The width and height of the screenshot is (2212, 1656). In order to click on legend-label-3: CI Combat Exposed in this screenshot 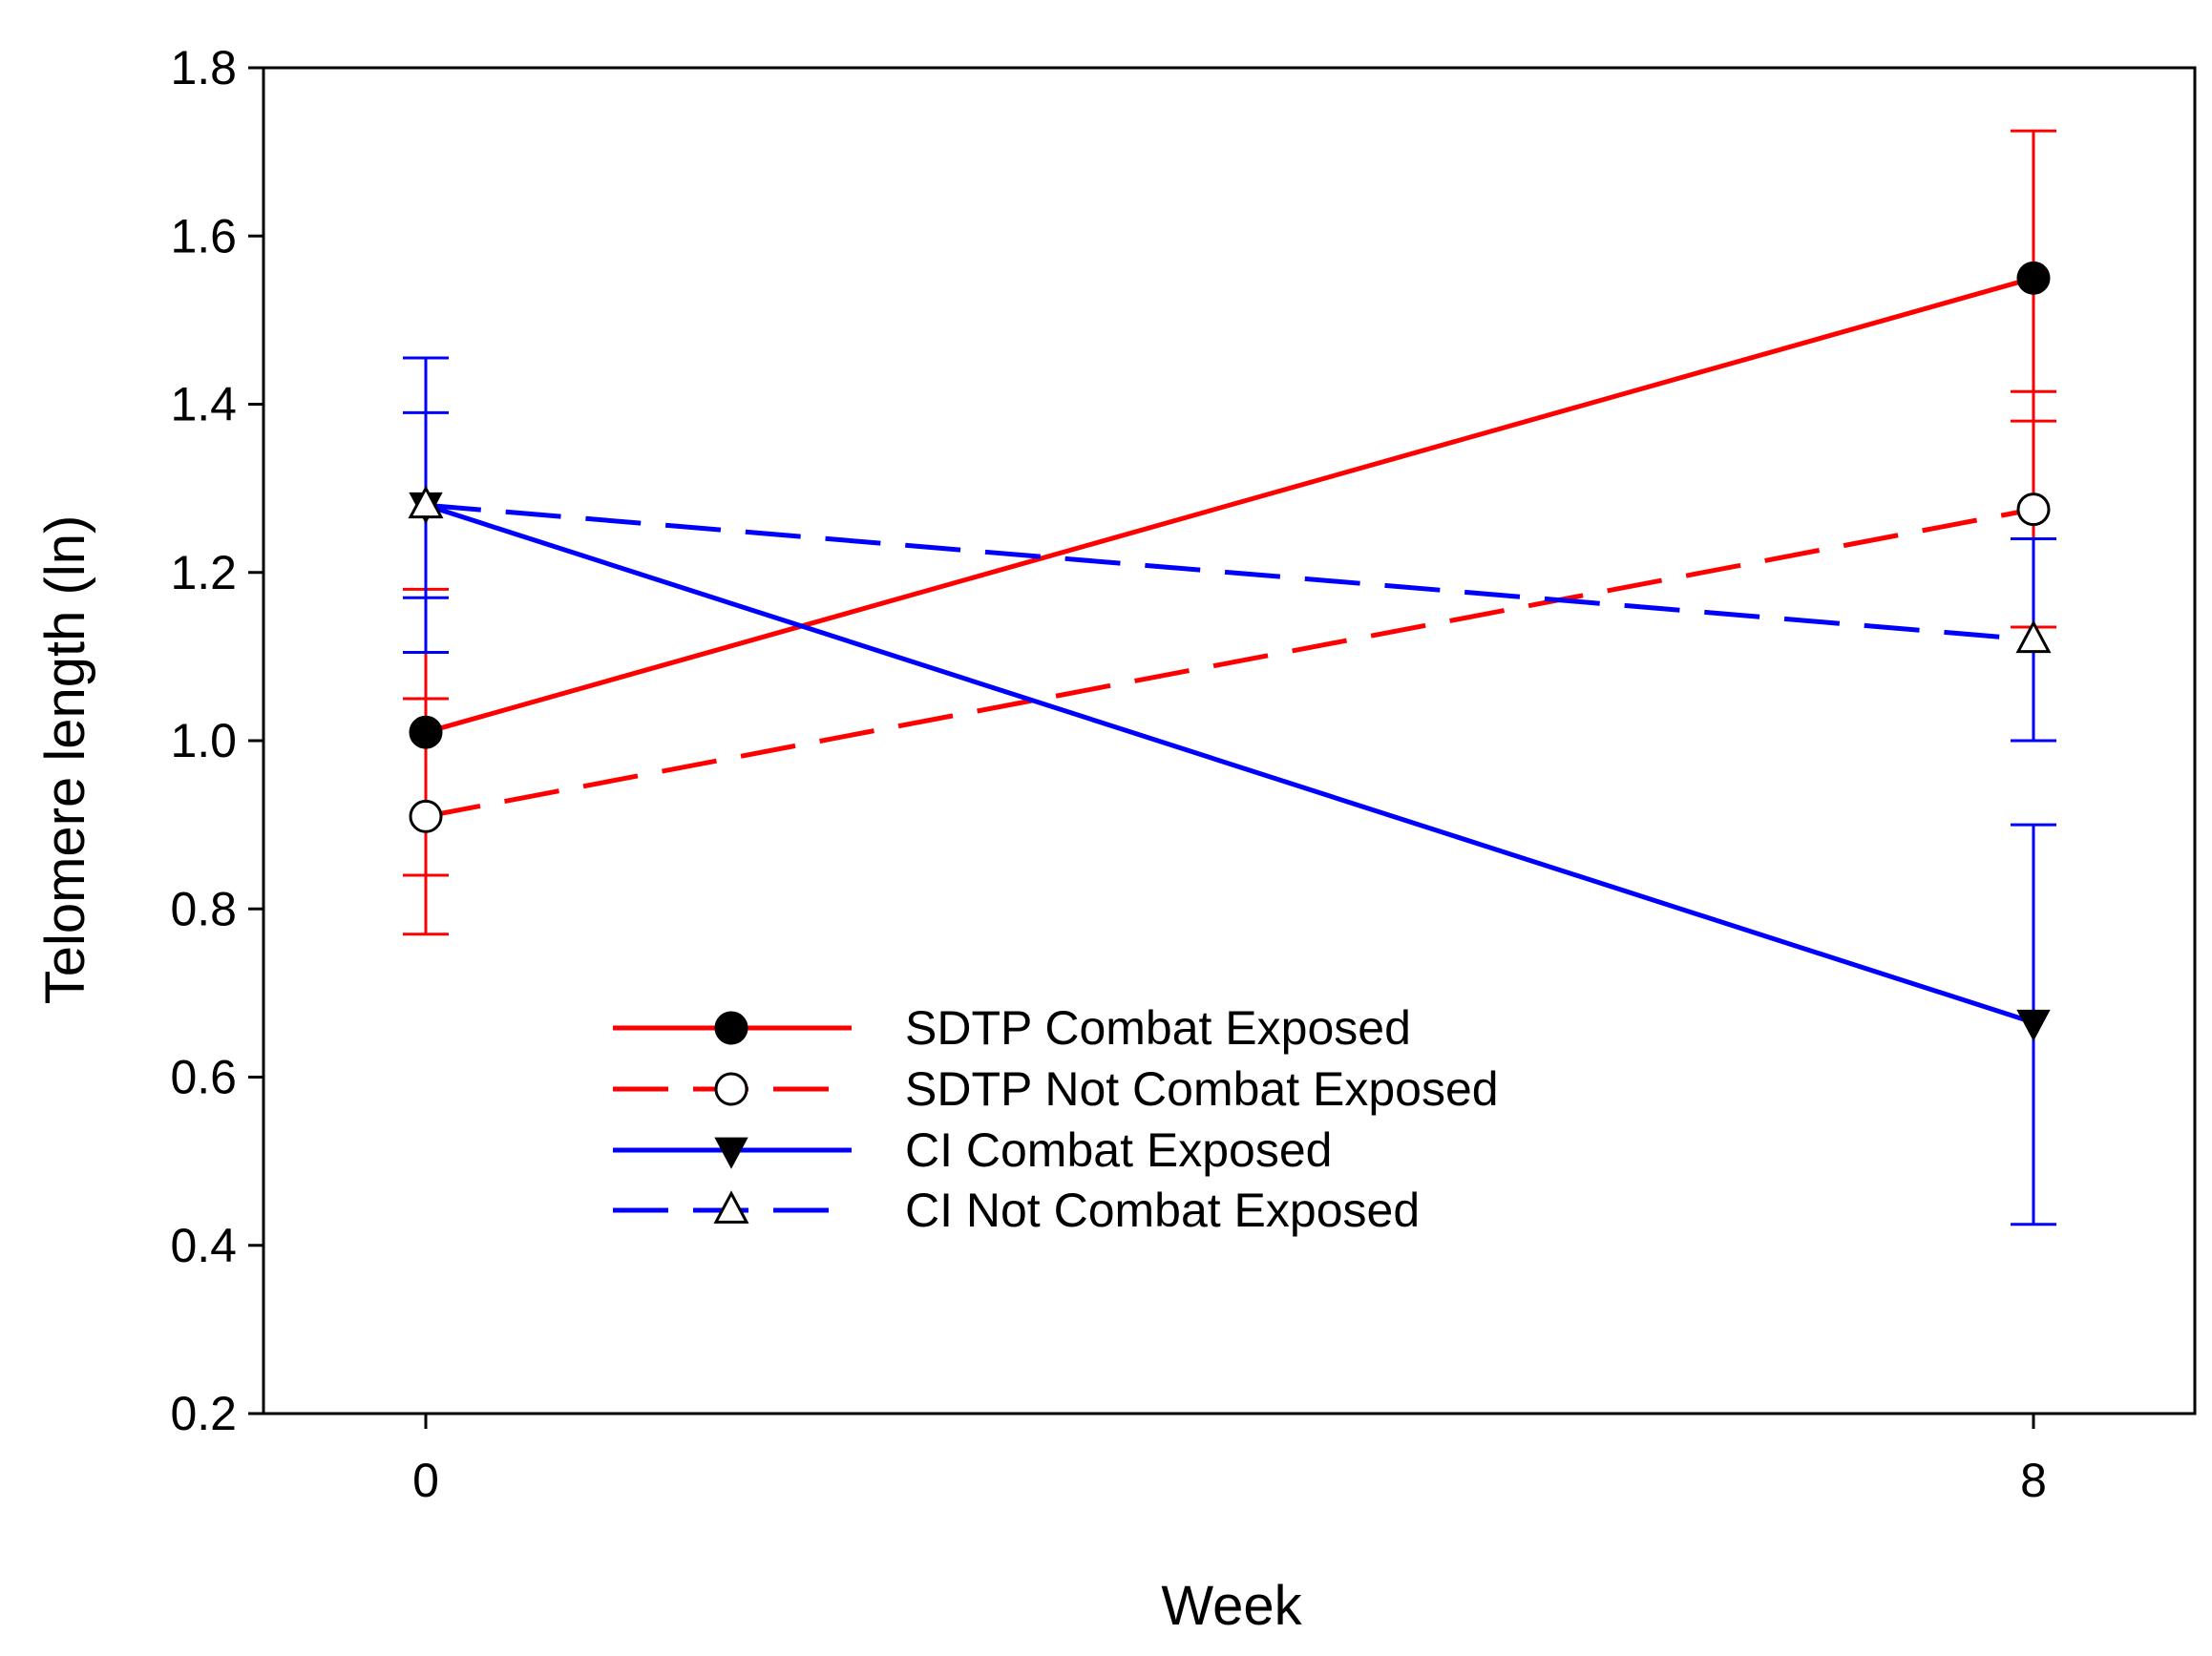, I will do `click(1118, 1150)`.